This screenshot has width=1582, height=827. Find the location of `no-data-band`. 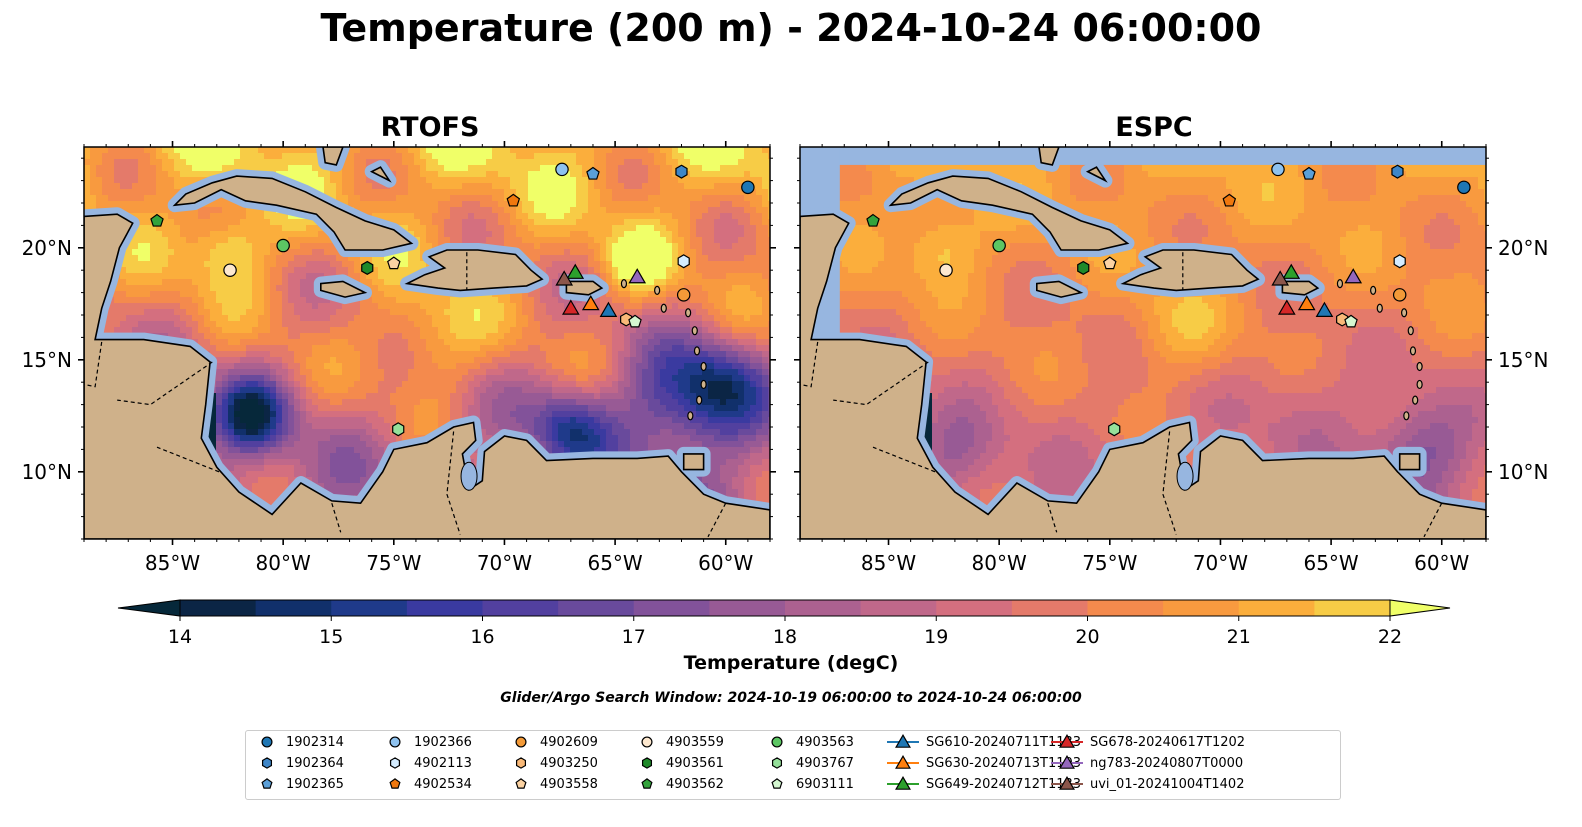

no-data-band is located at coordinates (1143, 156).